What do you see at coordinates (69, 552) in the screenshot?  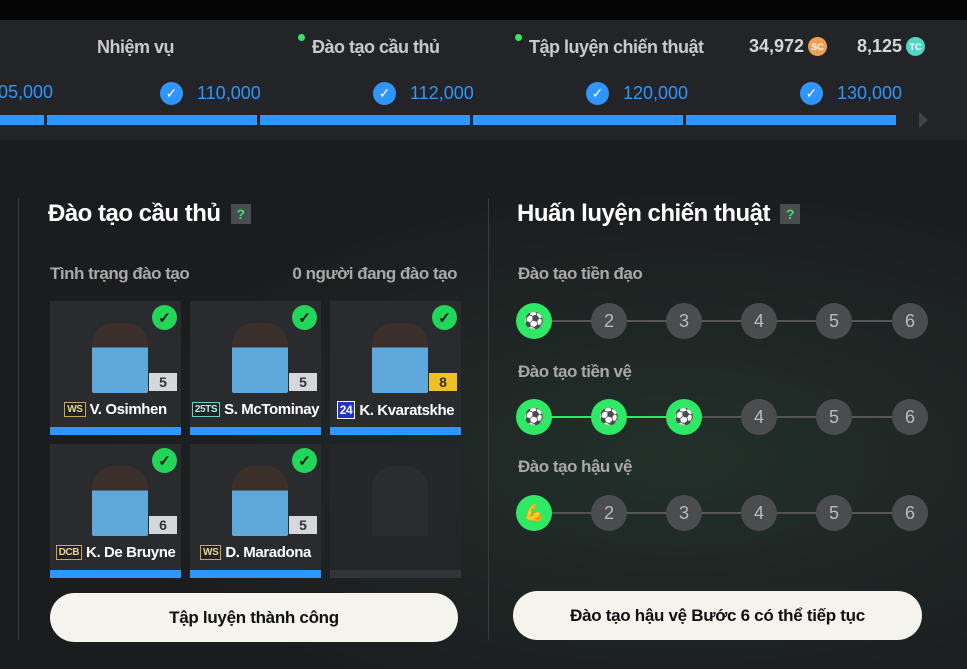 I see `season-badge: DCB` at bounding box center [69, 552].